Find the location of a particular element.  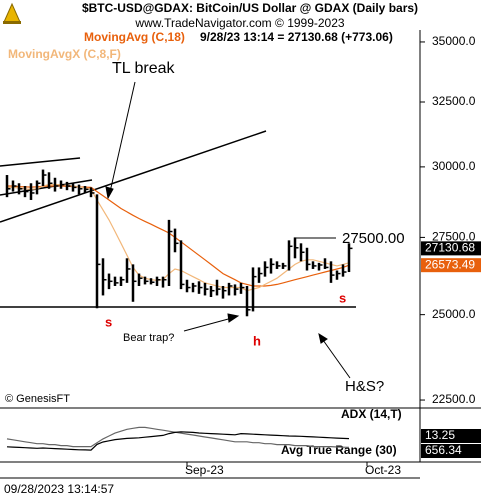

ma-value-label: 26573.49 is located at coordinates (450, 264).